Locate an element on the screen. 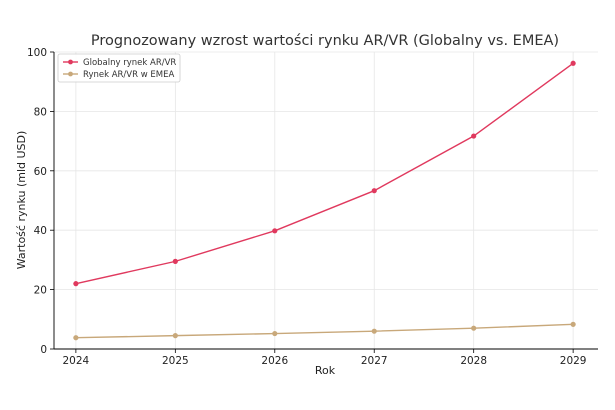  x-tick-label: 2029 is located at coordinates (573, 361).